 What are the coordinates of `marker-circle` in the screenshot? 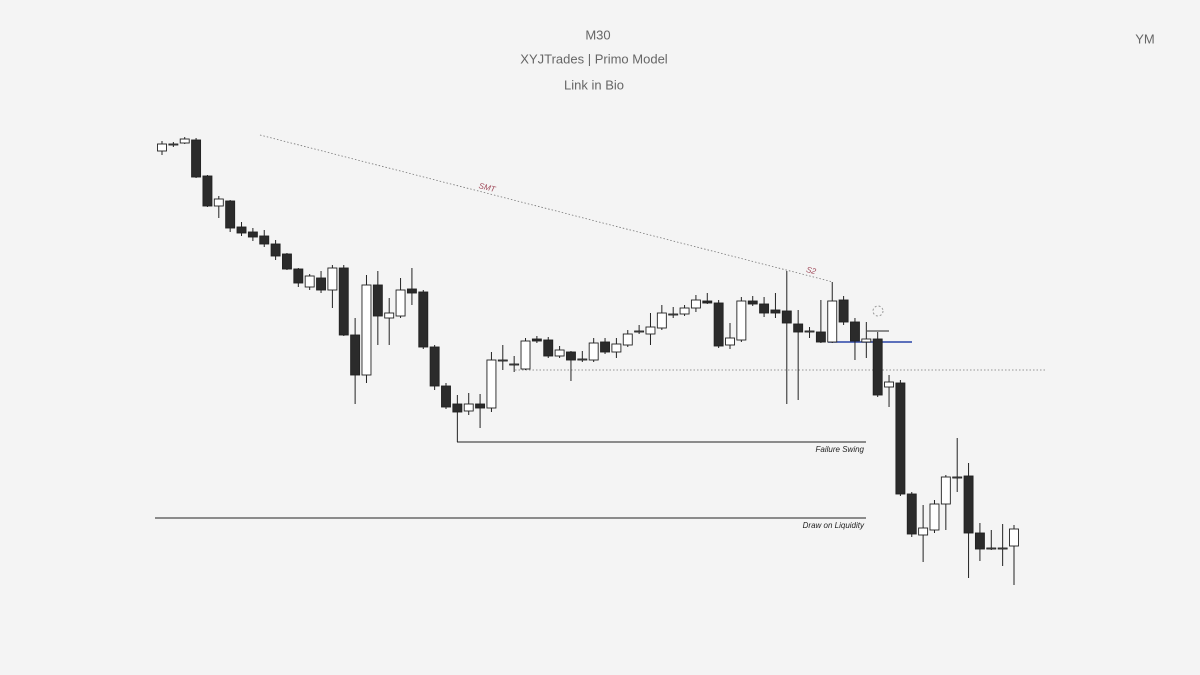 It's located at (878, 311).